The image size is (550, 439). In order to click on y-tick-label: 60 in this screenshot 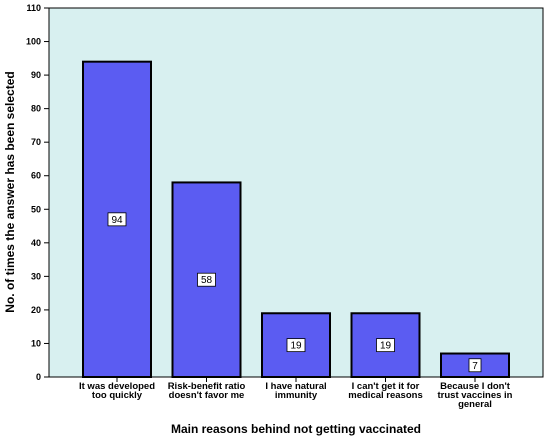, I will do `click(36, 176)`.